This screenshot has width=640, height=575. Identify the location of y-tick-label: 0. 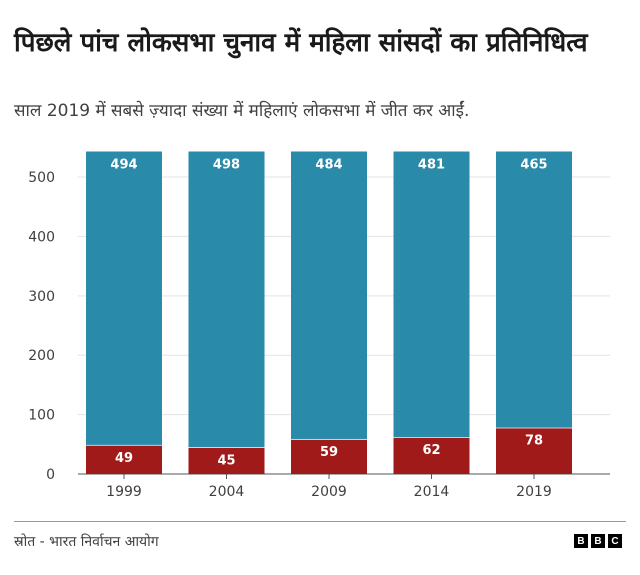
(50, 475).